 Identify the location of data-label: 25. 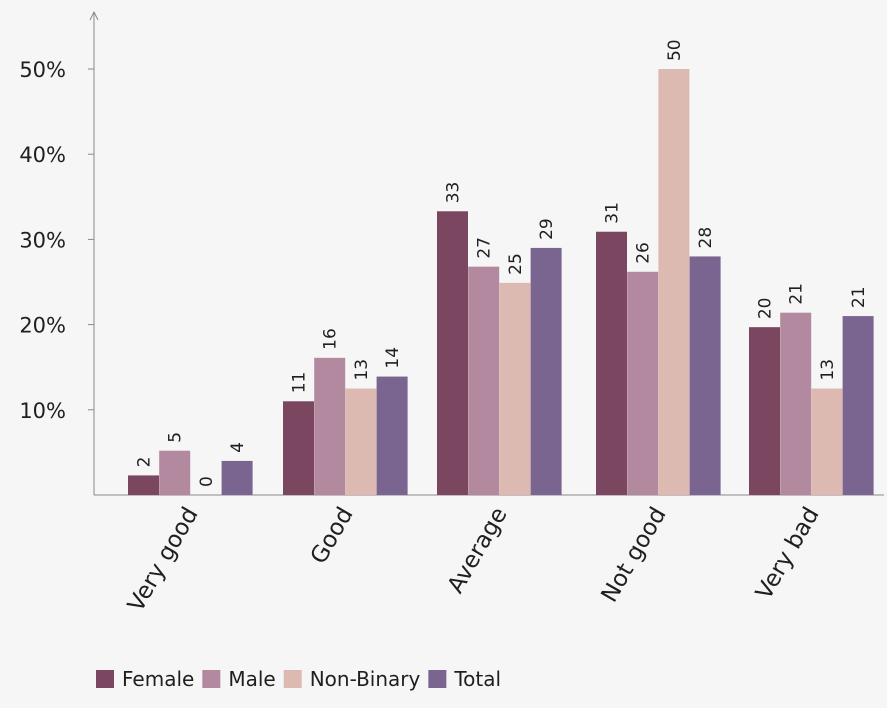
(516, 264).